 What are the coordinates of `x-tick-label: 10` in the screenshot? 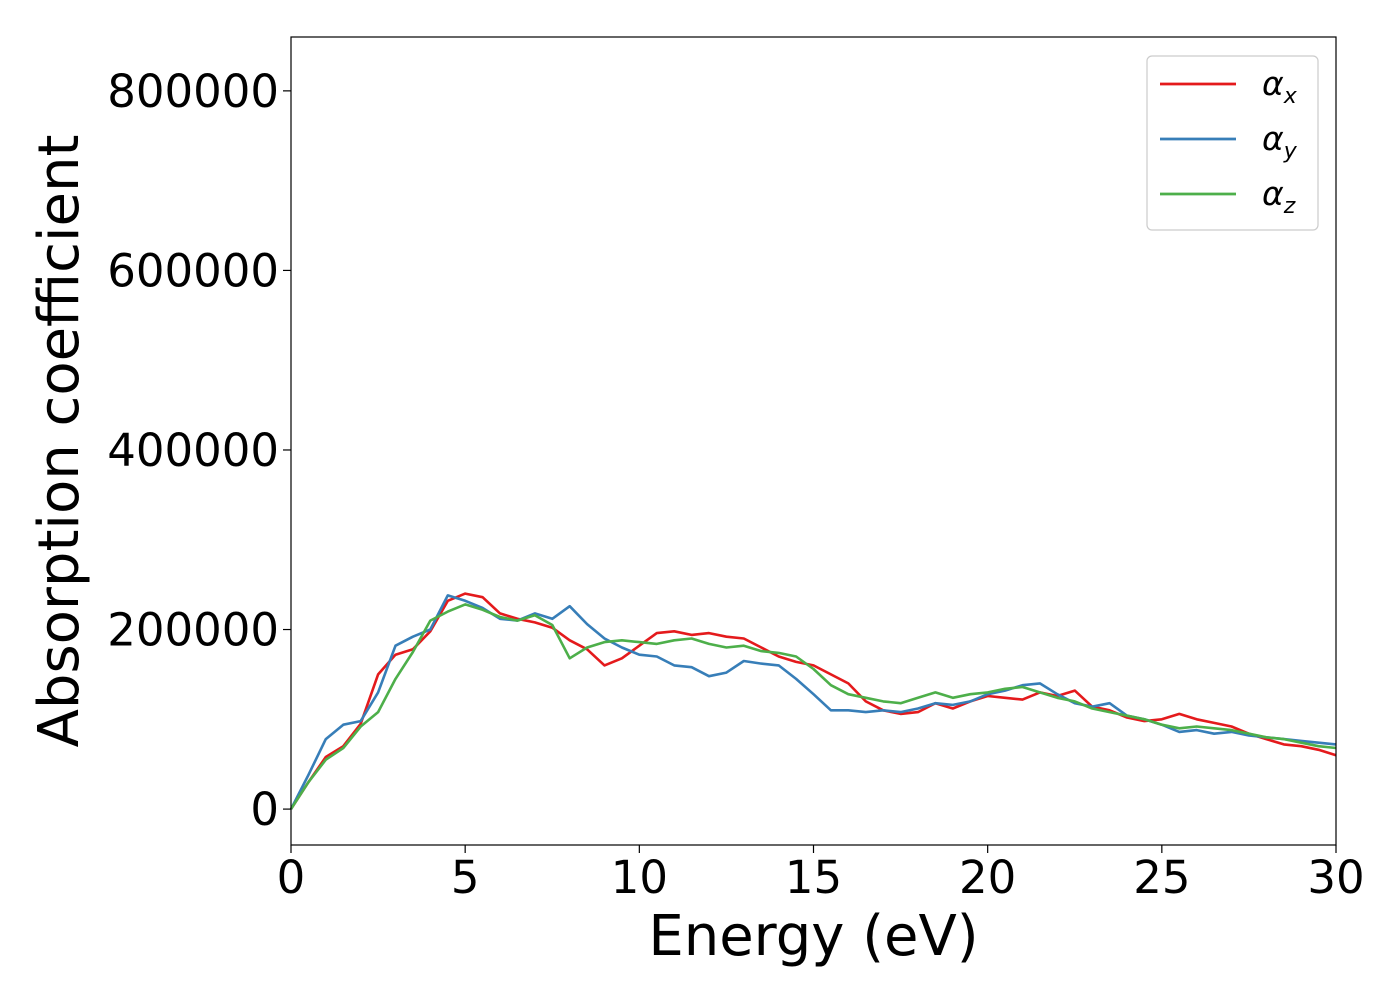 It's located at (639, 877).